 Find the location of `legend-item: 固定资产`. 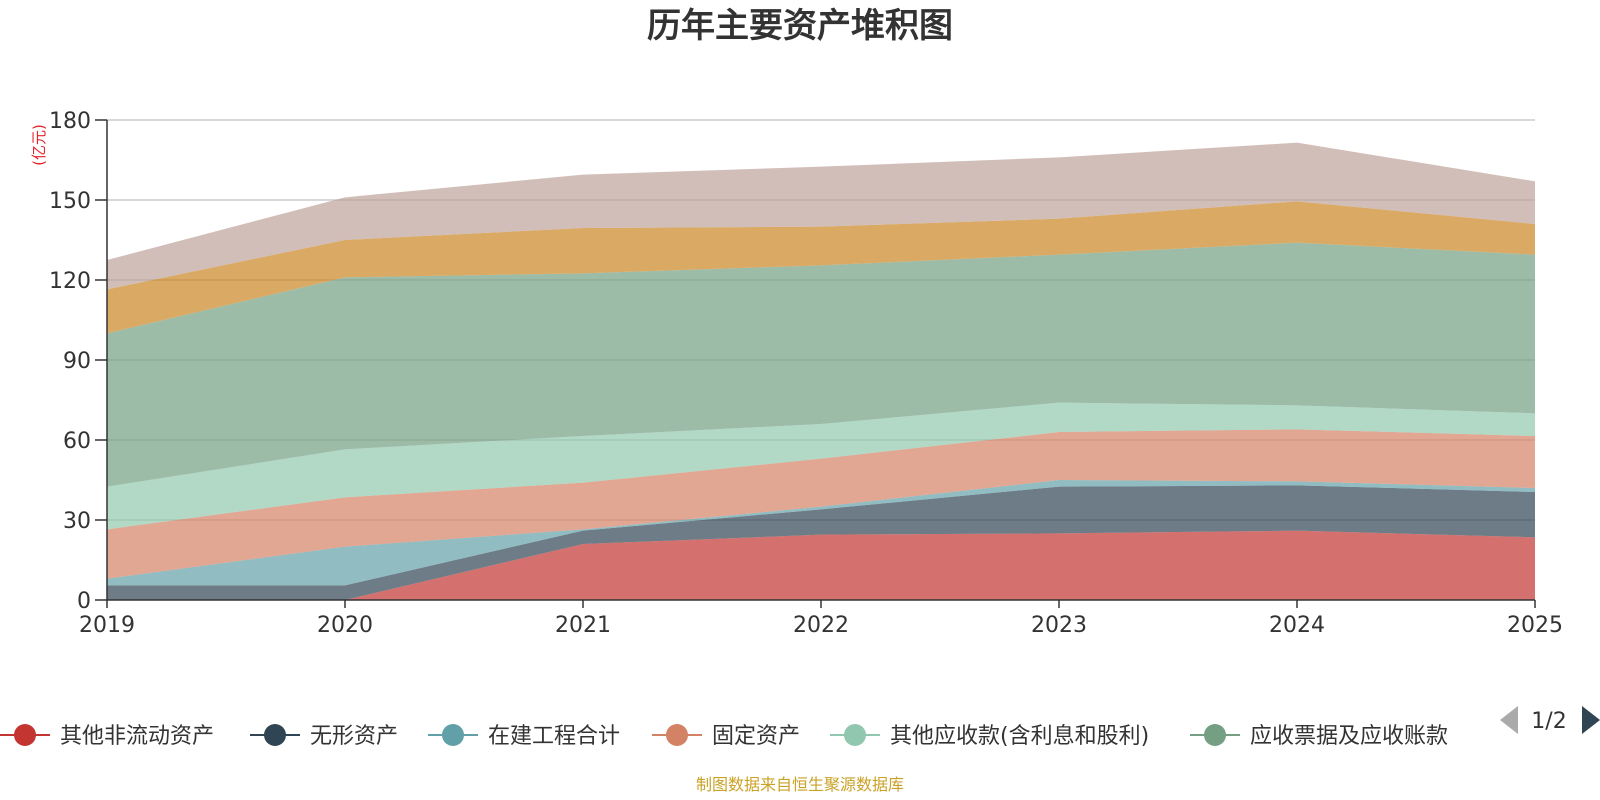

legend-item: 固定资产 is located at coordinates (726, 736).